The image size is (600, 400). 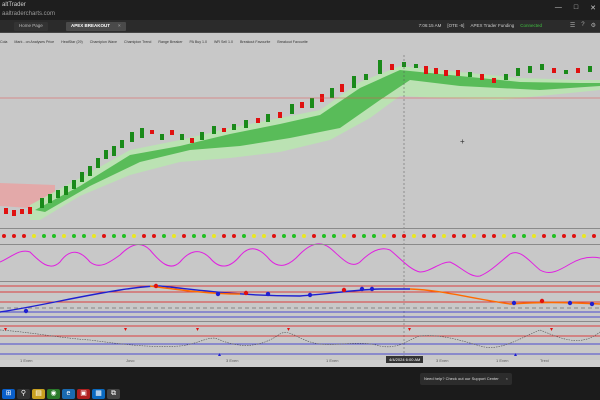 What do you see at coordinates (332, 360) in the screenshot?
I see `time-tick: 1 Even` at bounding box center [332, 360].